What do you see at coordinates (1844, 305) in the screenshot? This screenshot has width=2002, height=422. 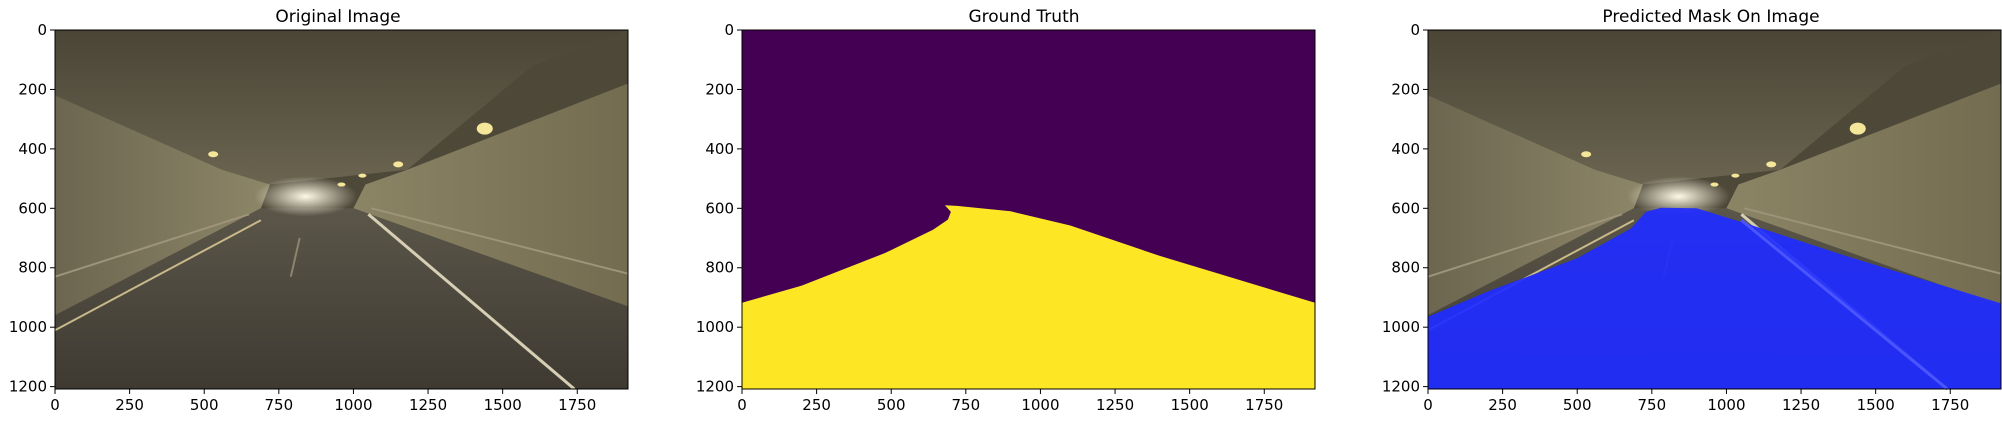 I see `overlay-lane-line` at bounding box center [1844, 305].